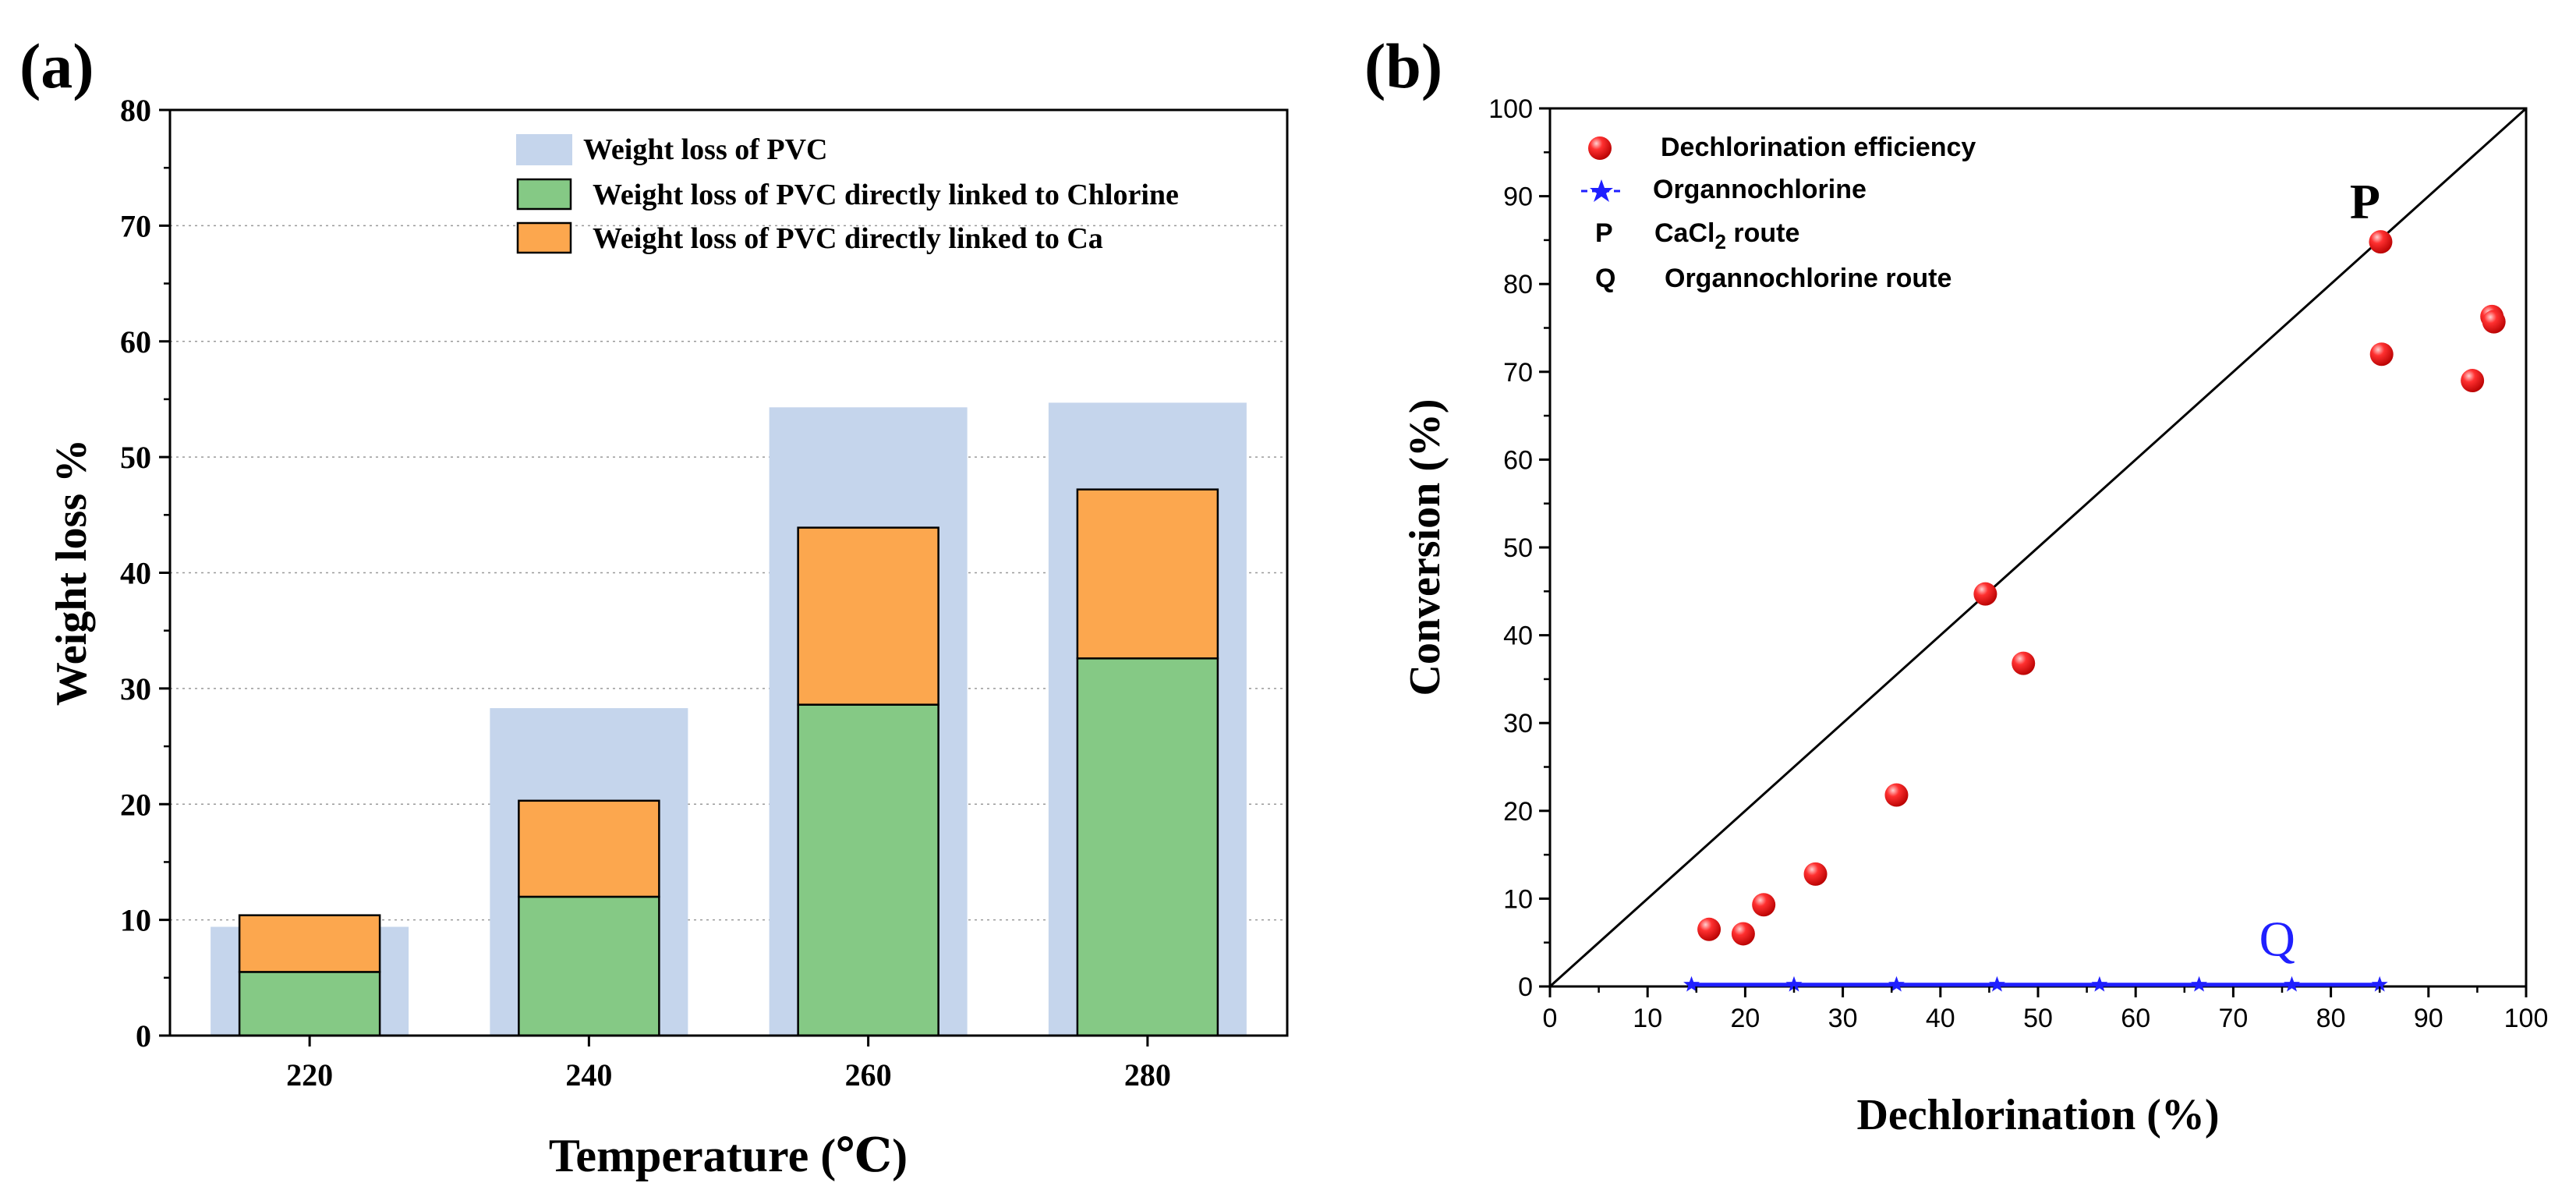 This screenshot has width=2576, height=1197. I want to click on x-tick-label: 220, so click(309, 1075).